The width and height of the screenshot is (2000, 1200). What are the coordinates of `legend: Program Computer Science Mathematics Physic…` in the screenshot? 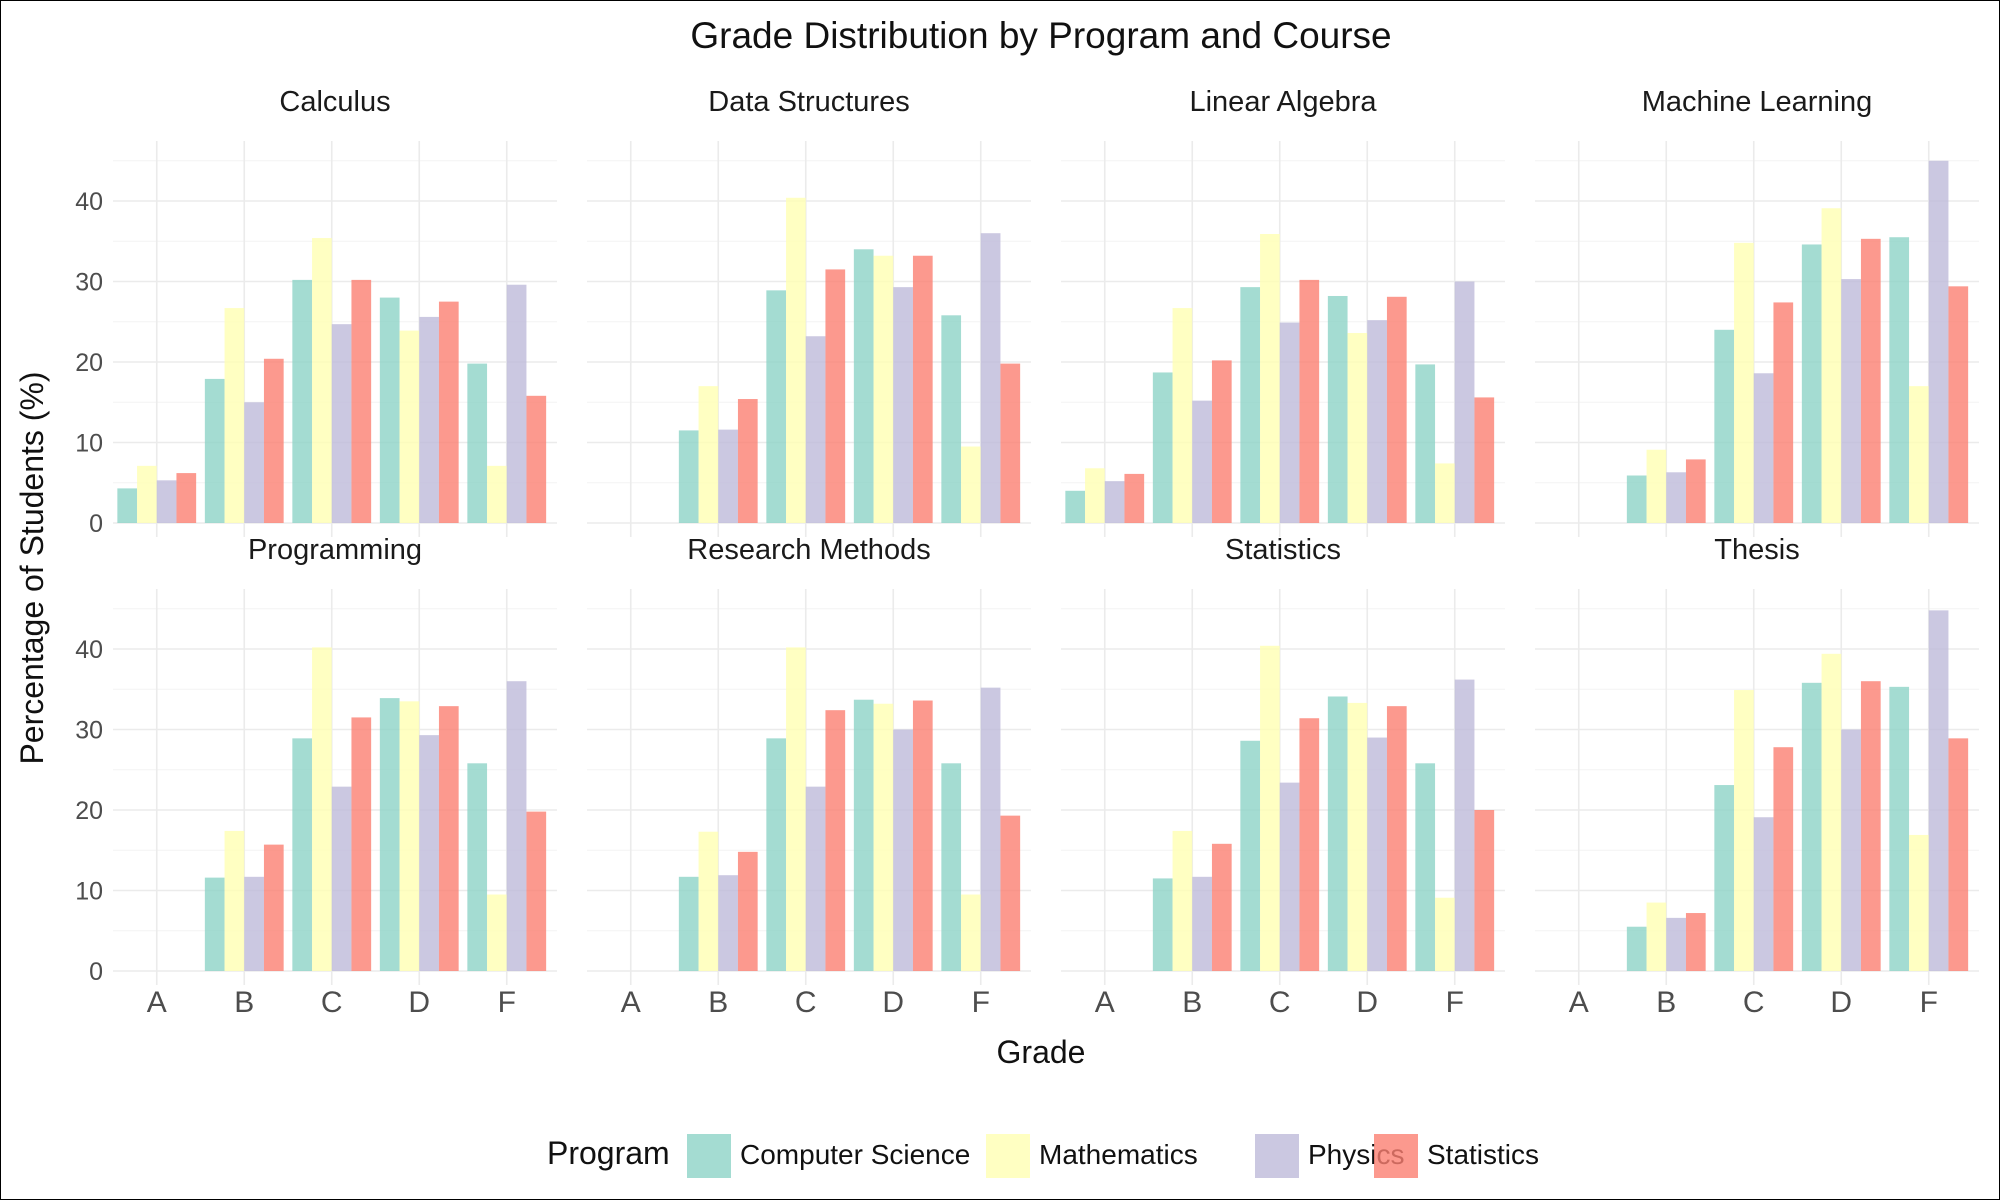 It's located at (1043, 1156).